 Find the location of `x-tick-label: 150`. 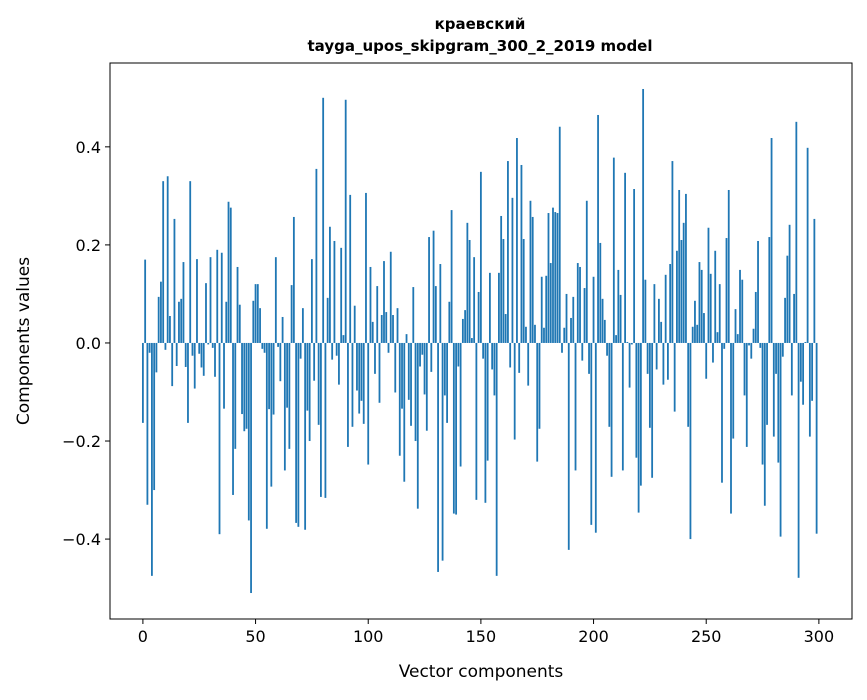

x-tick-label: 150 is located at coordinates (481, 636).